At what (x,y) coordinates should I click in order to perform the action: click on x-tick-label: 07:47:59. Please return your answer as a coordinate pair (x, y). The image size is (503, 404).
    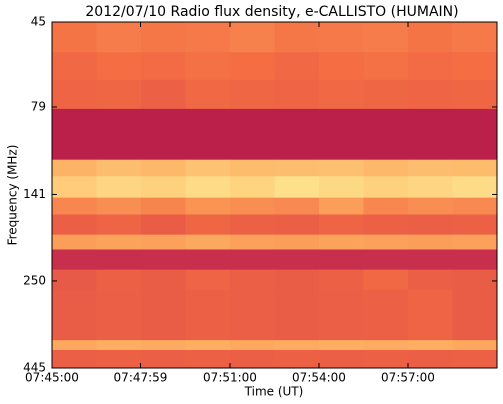
    Looking at the image, I should click on (141, 378).